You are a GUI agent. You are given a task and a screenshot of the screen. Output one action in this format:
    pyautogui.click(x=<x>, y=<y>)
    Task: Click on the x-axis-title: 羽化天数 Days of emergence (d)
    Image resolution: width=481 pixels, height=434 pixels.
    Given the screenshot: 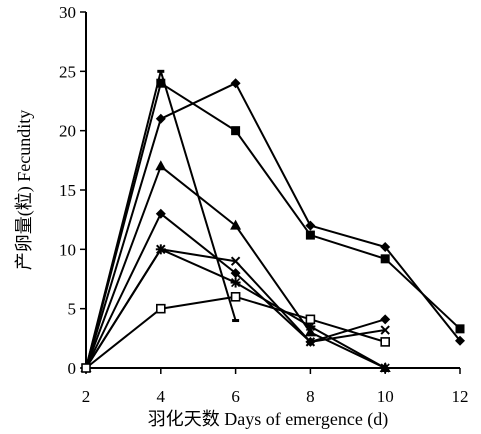 What is the action you would take?
    pyautogui.click(x=268, y=419)
    